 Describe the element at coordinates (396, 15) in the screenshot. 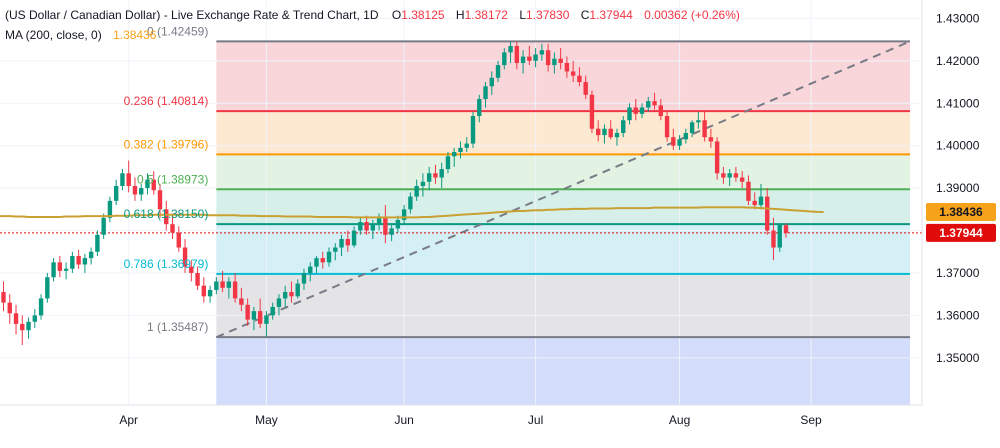

I see `ohlc-open-label: O` at that location.